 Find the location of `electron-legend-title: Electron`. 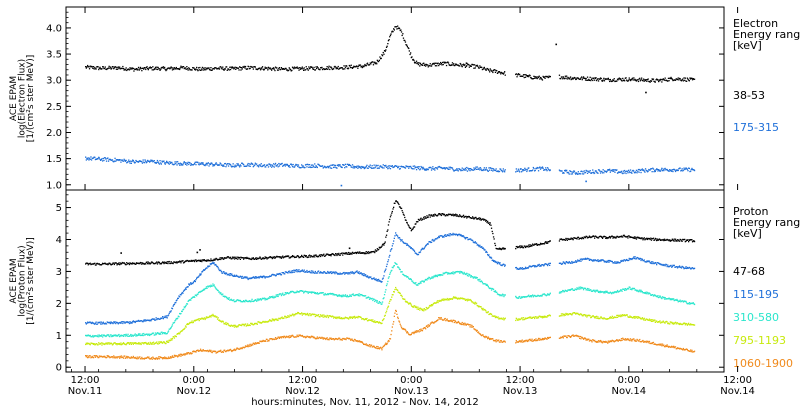

electron-legend-title: Electron is located at coordinates (755, 23).